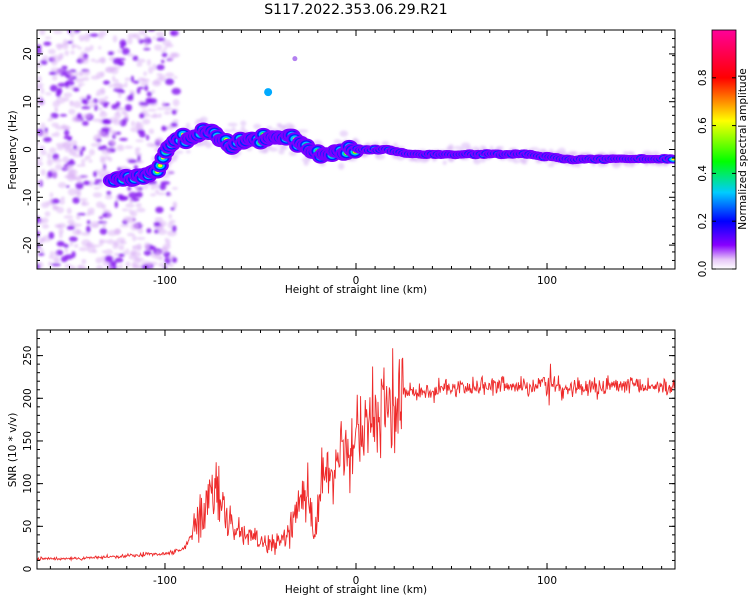 Image resolution: width=750 pixels, height=600 pixels. Describe the element at coordinates (295, 59) in the screenshot. I see `spectrogram-feature-mark` at that location.